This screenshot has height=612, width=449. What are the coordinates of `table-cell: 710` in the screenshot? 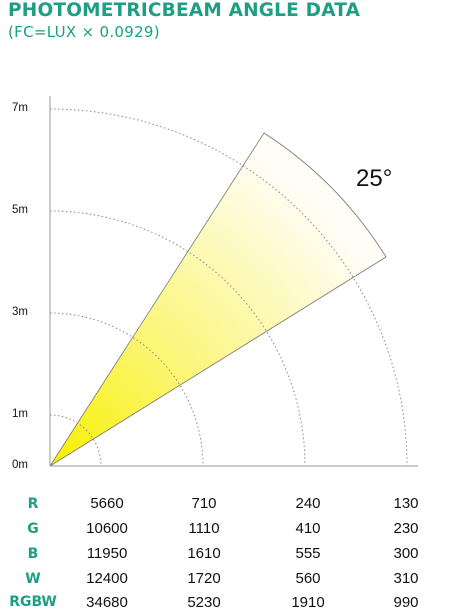 It's located at (204, 503).